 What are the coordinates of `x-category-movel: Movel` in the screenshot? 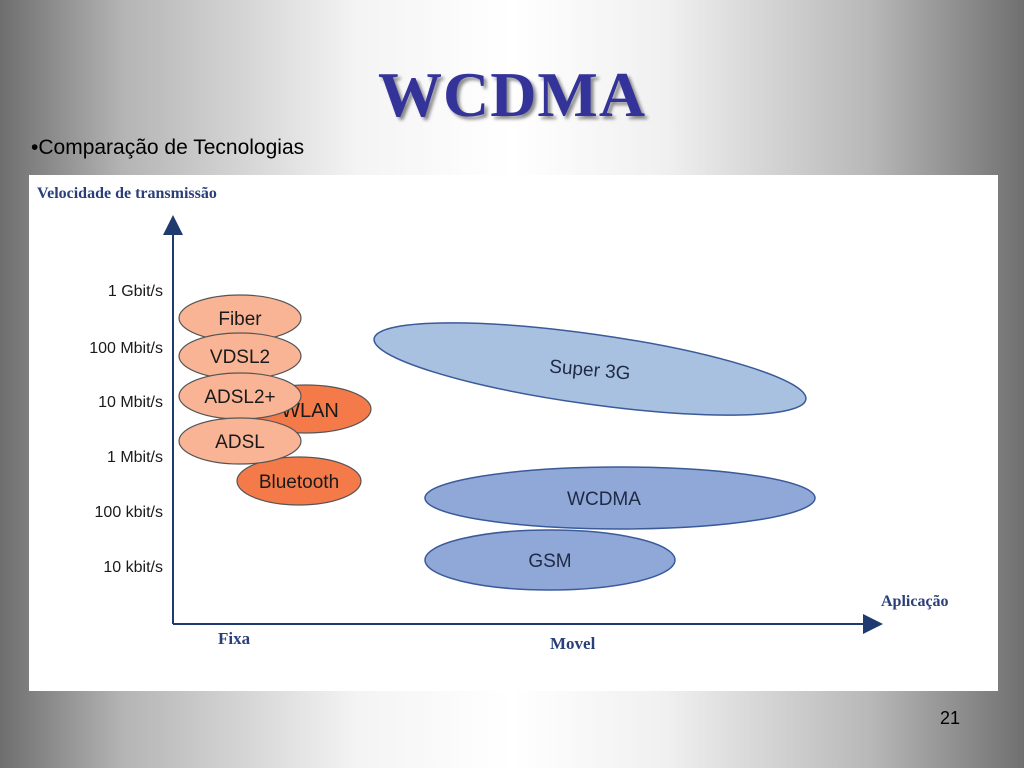 It's located at (573, 643).